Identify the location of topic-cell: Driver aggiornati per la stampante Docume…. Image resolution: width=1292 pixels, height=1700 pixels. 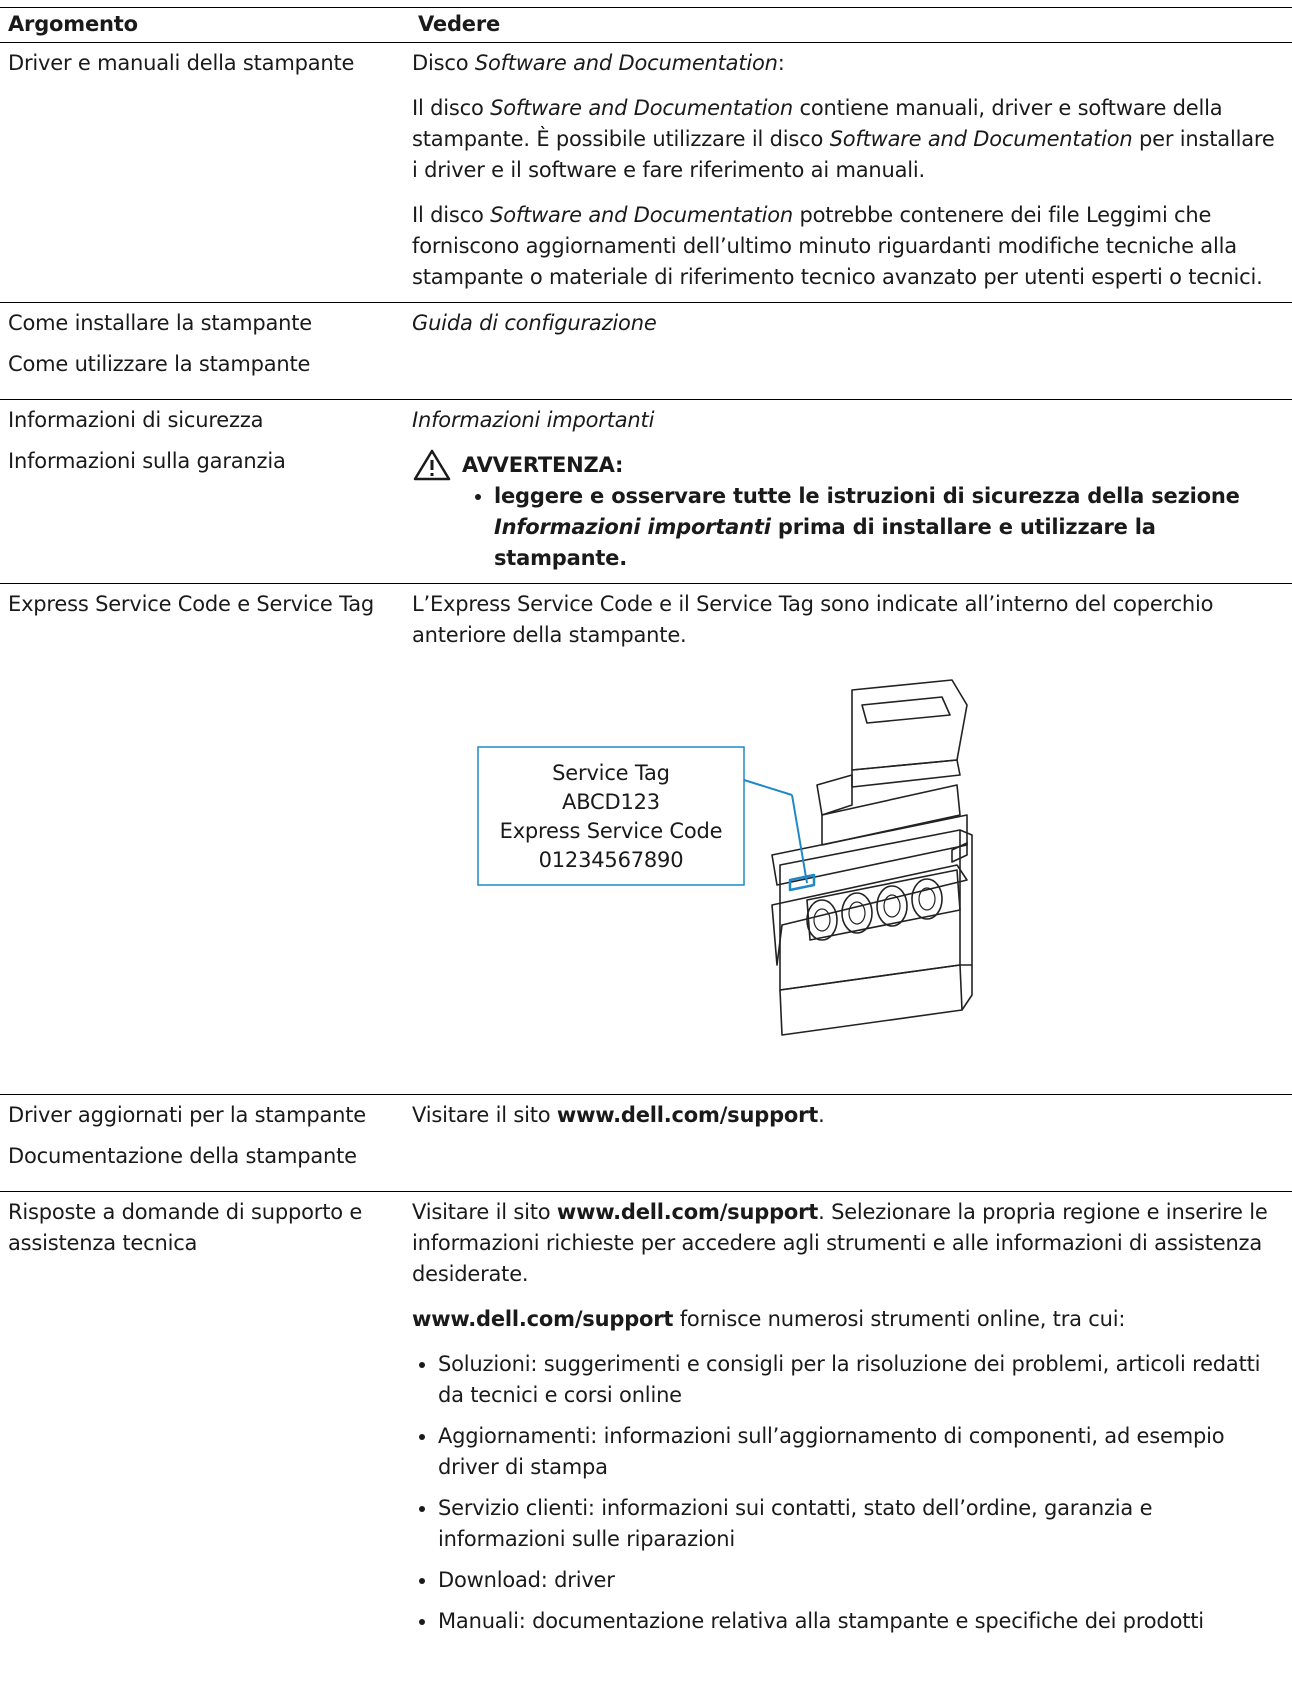
(205, 1143).